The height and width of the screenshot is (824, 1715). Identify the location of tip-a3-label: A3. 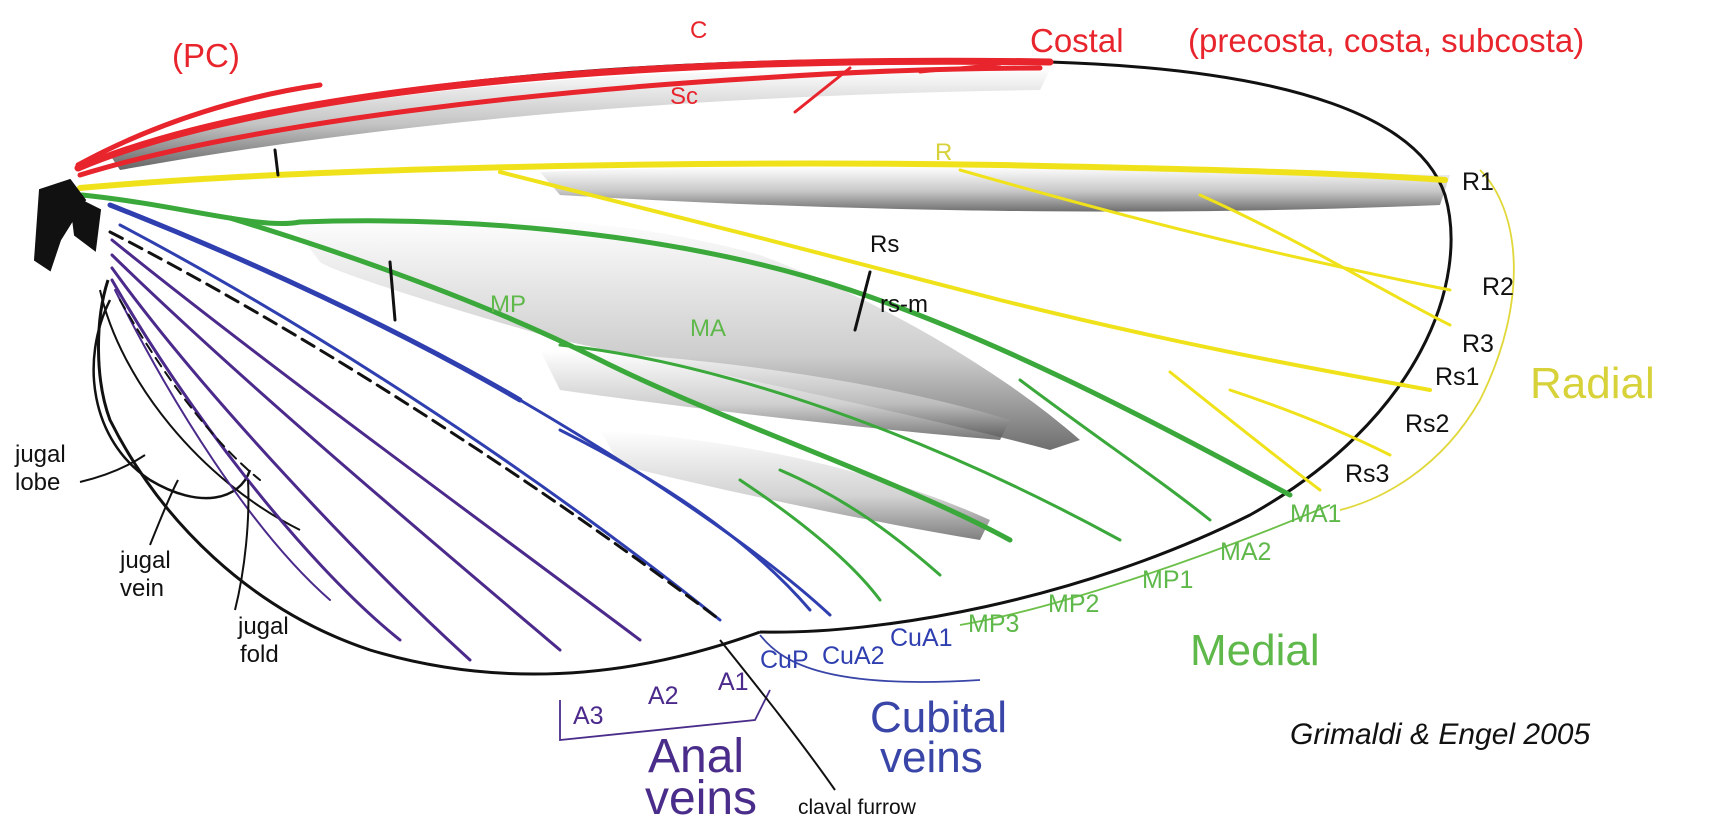
(588, 716).